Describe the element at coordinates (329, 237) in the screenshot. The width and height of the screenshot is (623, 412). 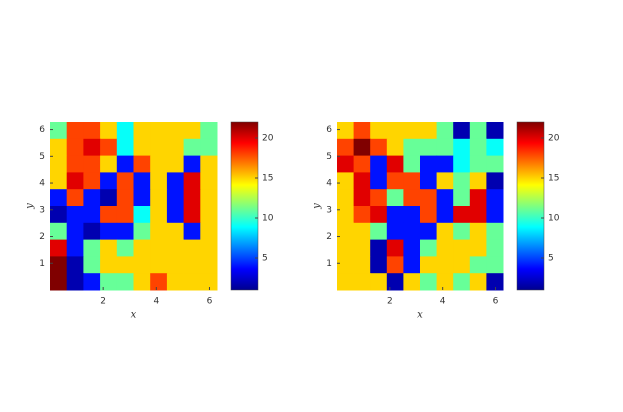
I see `y-tick-label: 2` at that location.